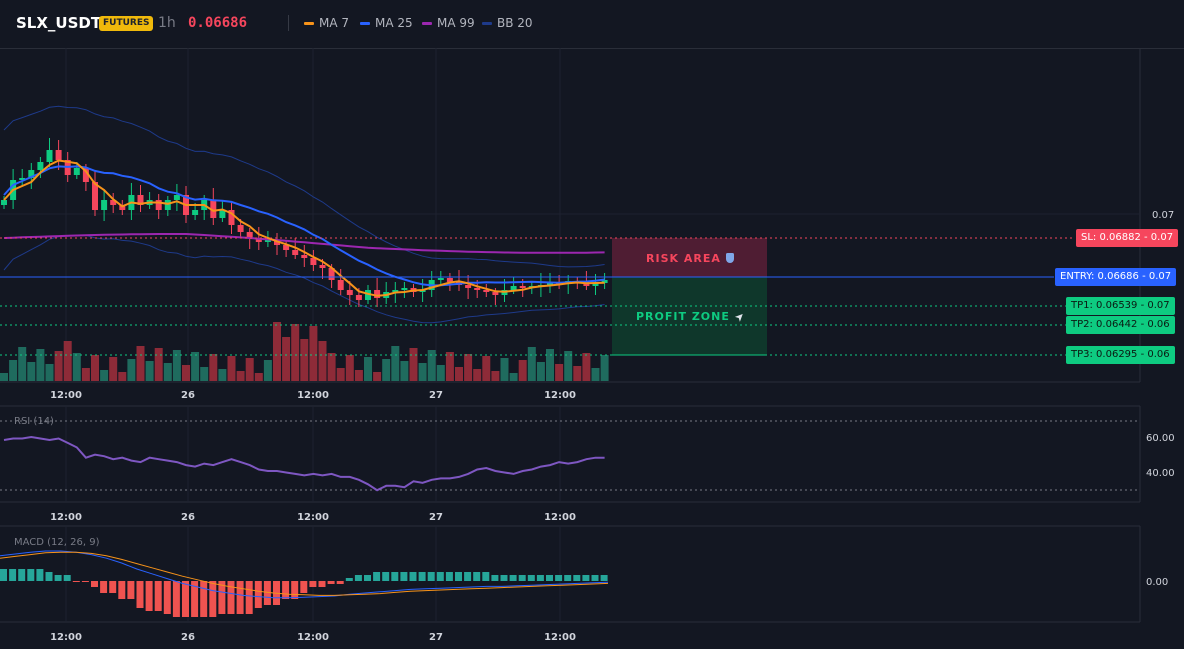  What do you see at coordinates (34, 421) in the screenshot?
I see `rsi-title: RSI (14)` at bounding box center [34, 421].